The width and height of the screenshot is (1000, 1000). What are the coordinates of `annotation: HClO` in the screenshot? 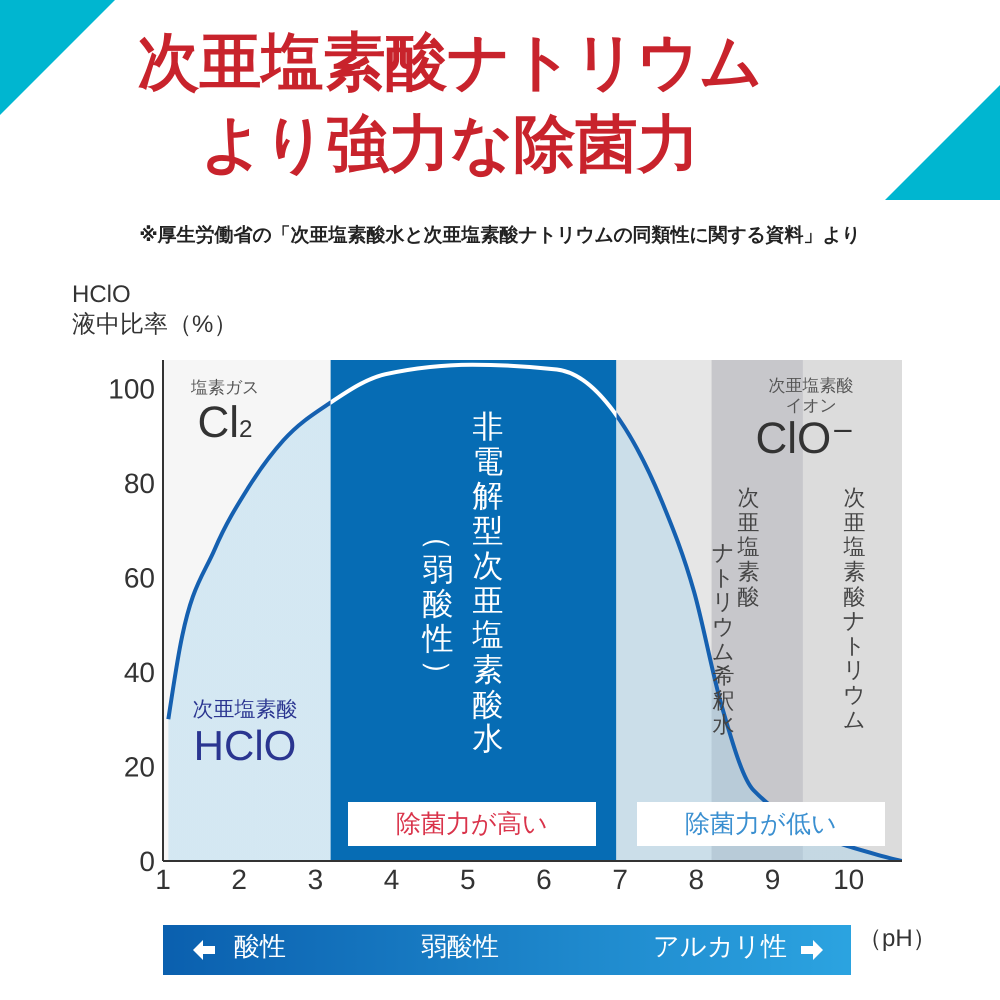 It's located at (245, 746).